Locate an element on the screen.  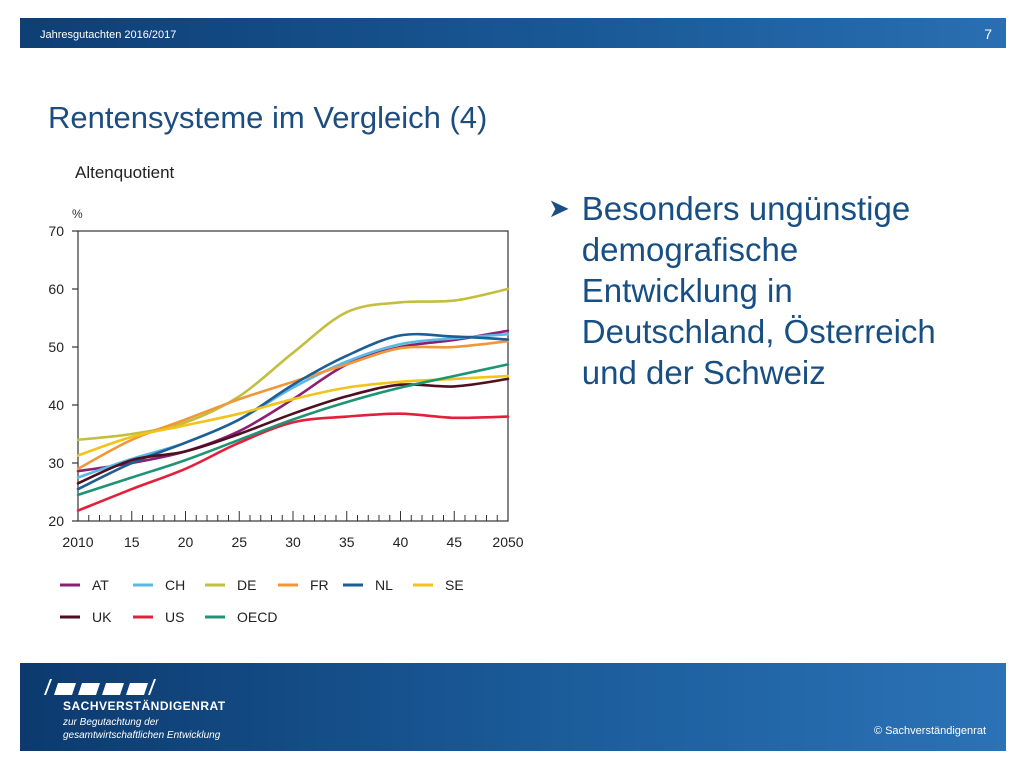
page-number: 7 is located at coordinates (988, 34).